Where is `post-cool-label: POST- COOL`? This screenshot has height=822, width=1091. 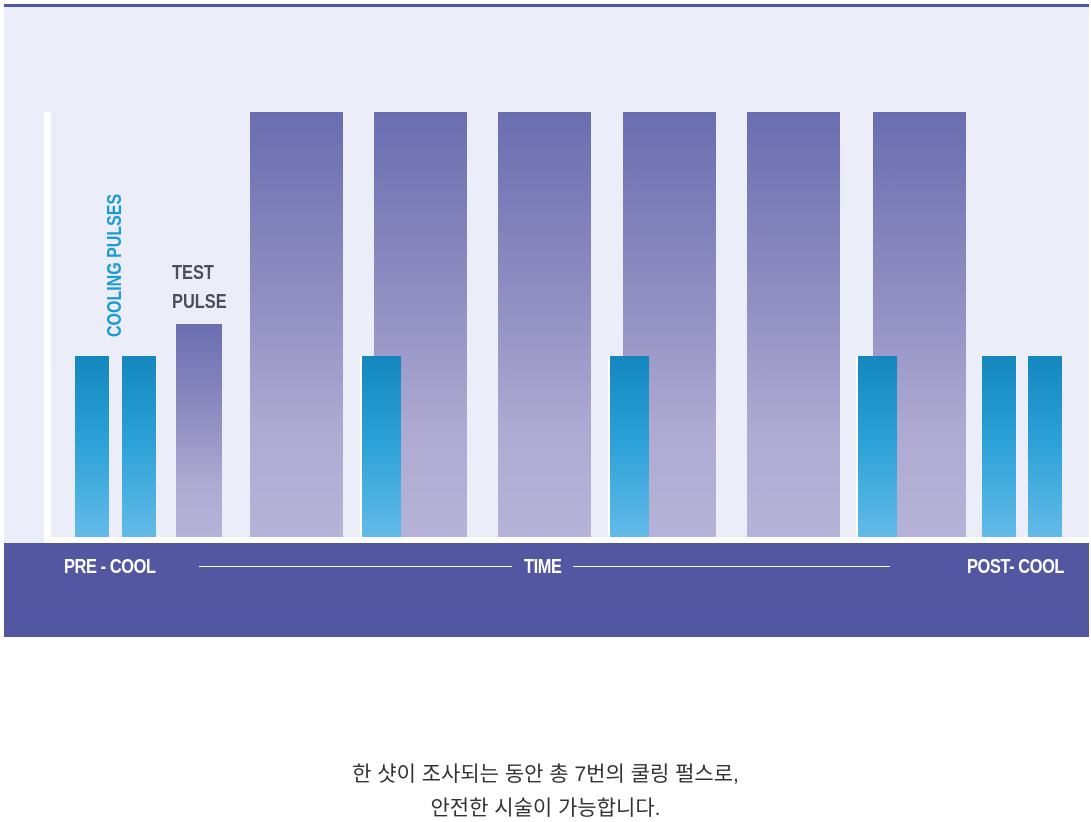 post-cool-label: POST- COOL is located at coordinates (1016, 567).